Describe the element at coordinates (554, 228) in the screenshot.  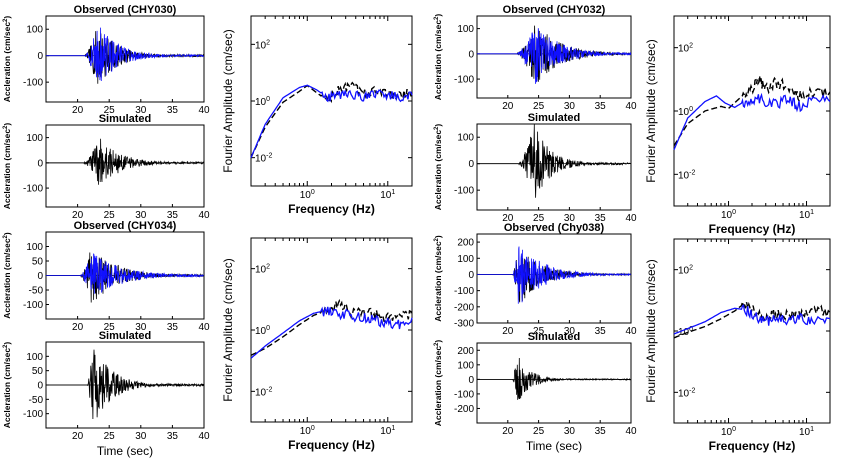
I see `panel-title: Observed (Chy038)` at that location.